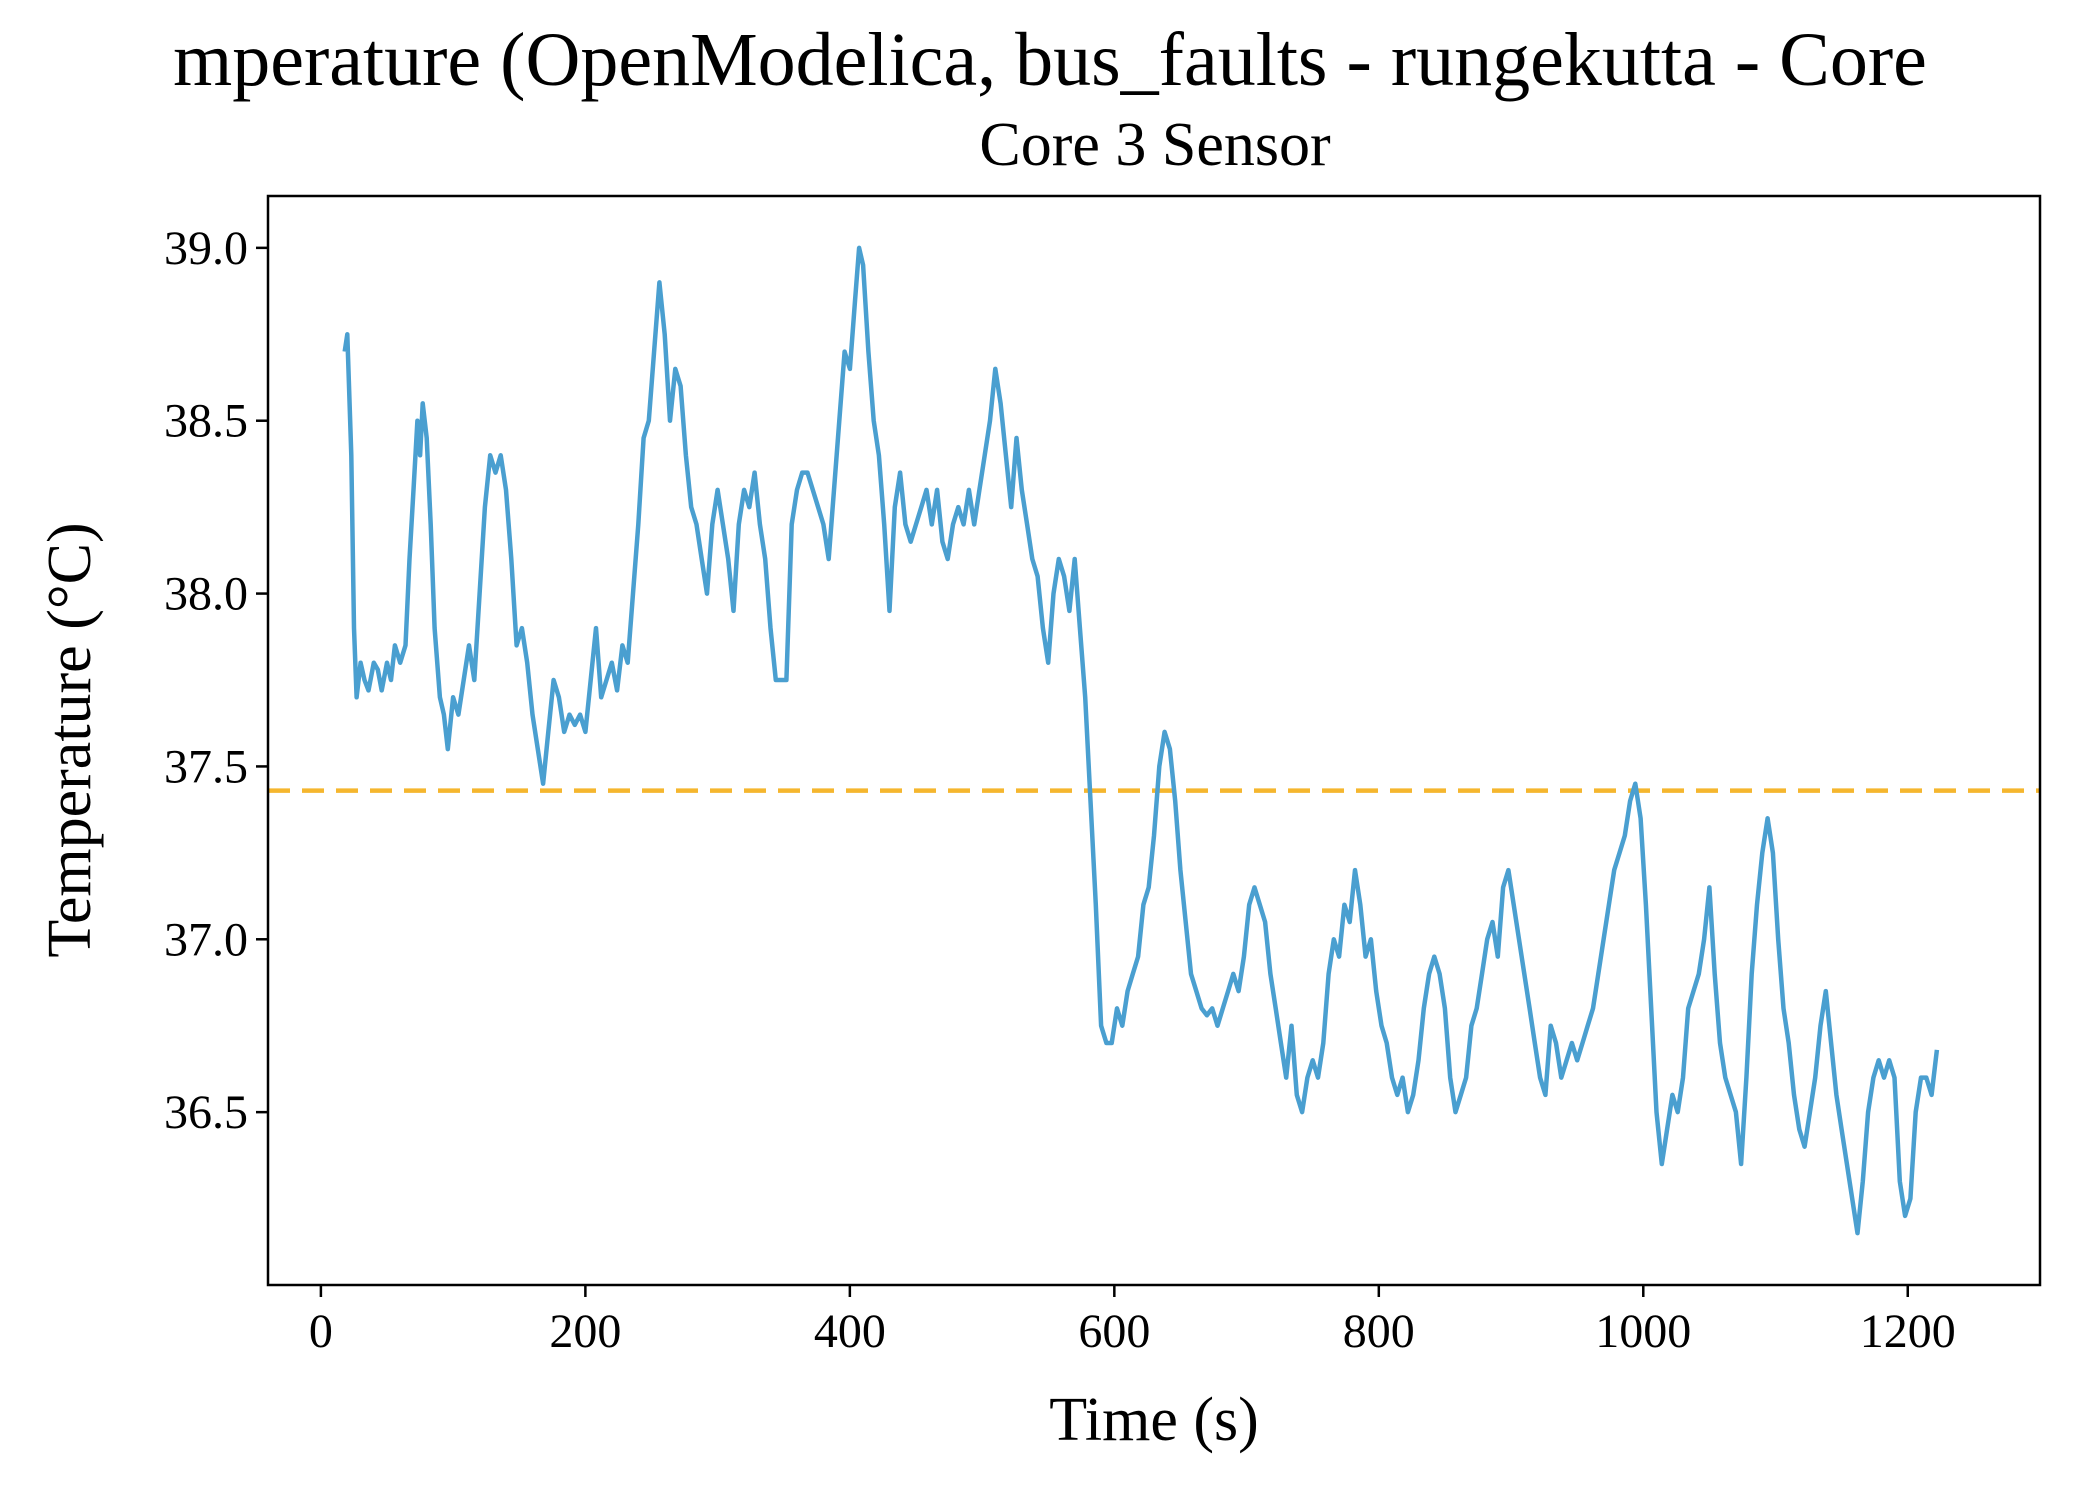  I want to click on x-tick-label: 1000, so click(1643, 1331).